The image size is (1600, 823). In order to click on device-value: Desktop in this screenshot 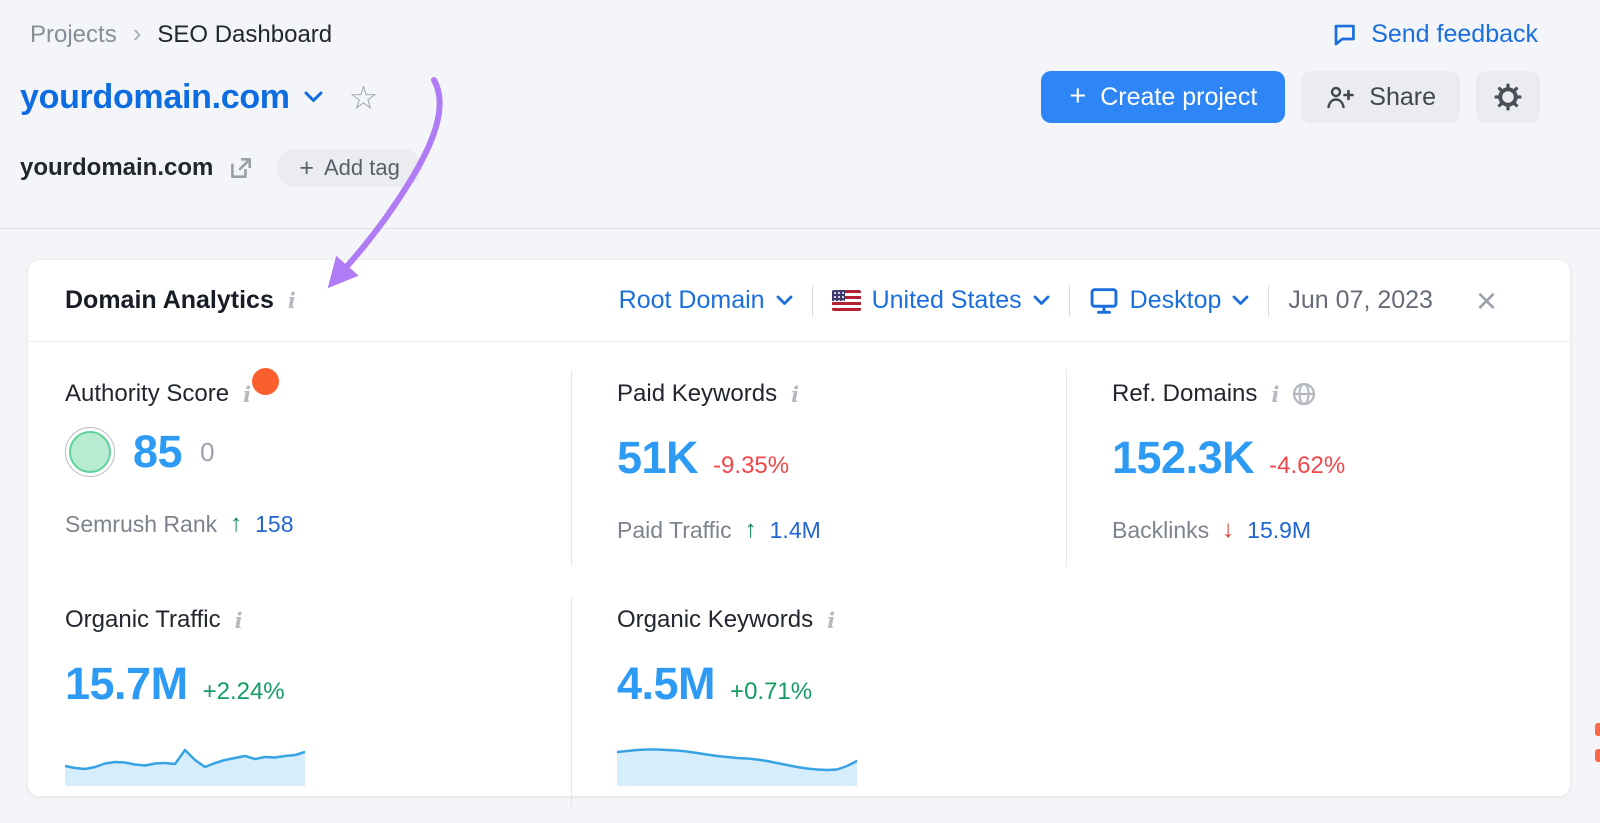, I will do `click(1175, 300)`.